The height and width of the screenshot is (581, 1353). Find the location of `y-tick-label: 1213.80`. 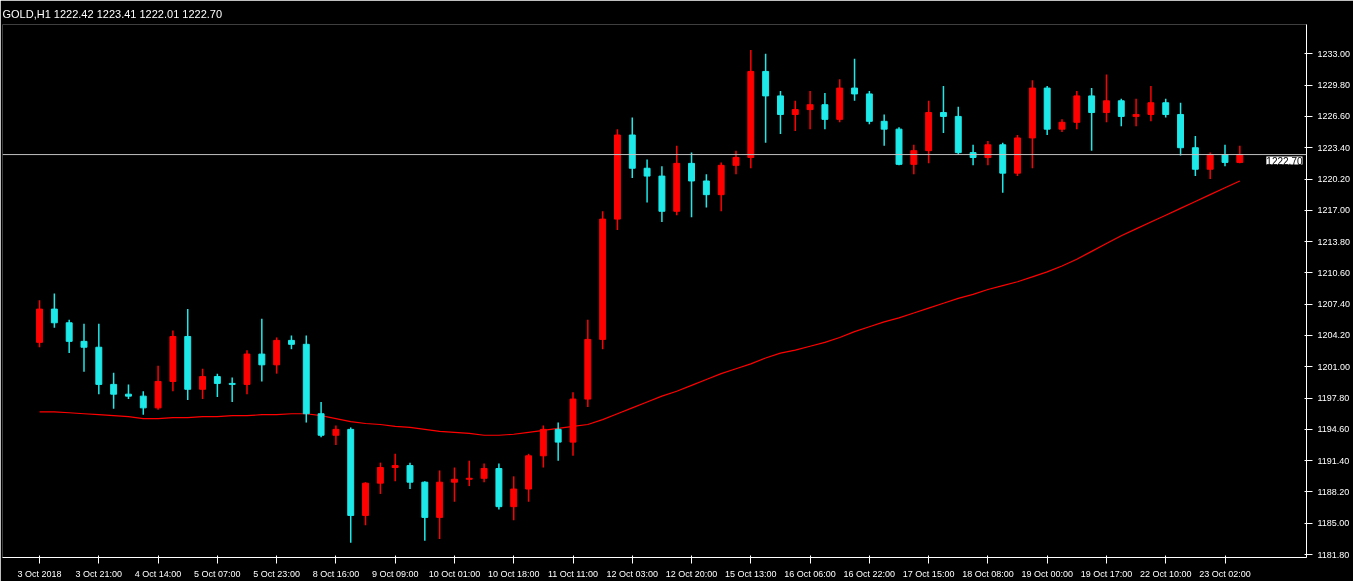

y-tick-label: 1213.80 is located at coordinates (1334, 241).